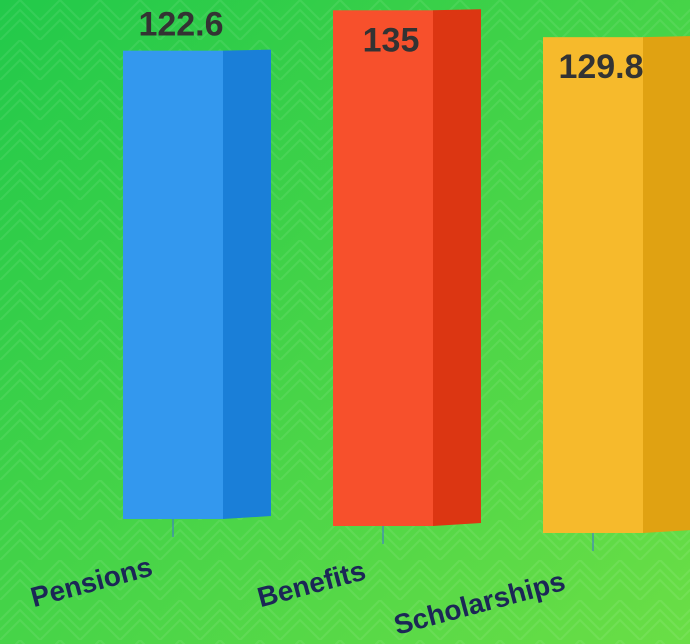 This screenshot has height=644, width=690. I want to click on value-label: 122.6, so click(180, 25).